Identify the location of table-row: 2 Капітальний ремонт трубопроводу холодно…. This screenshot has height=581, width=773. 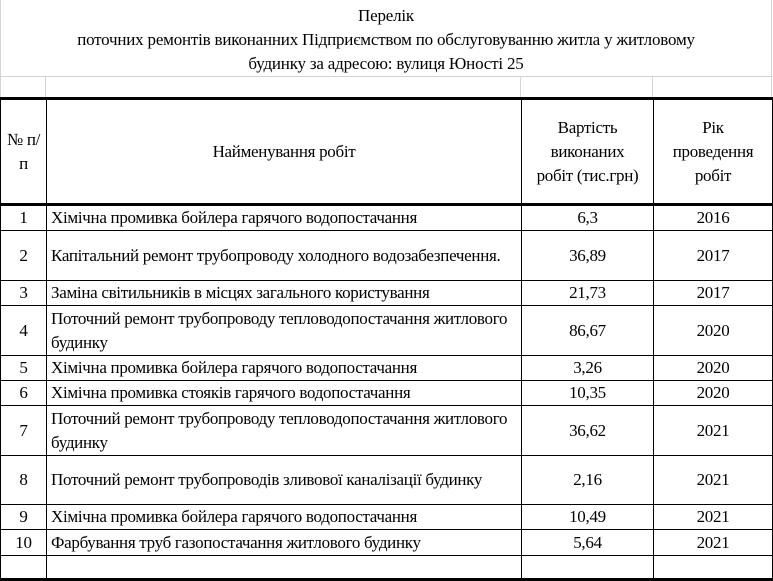
(386, 255).